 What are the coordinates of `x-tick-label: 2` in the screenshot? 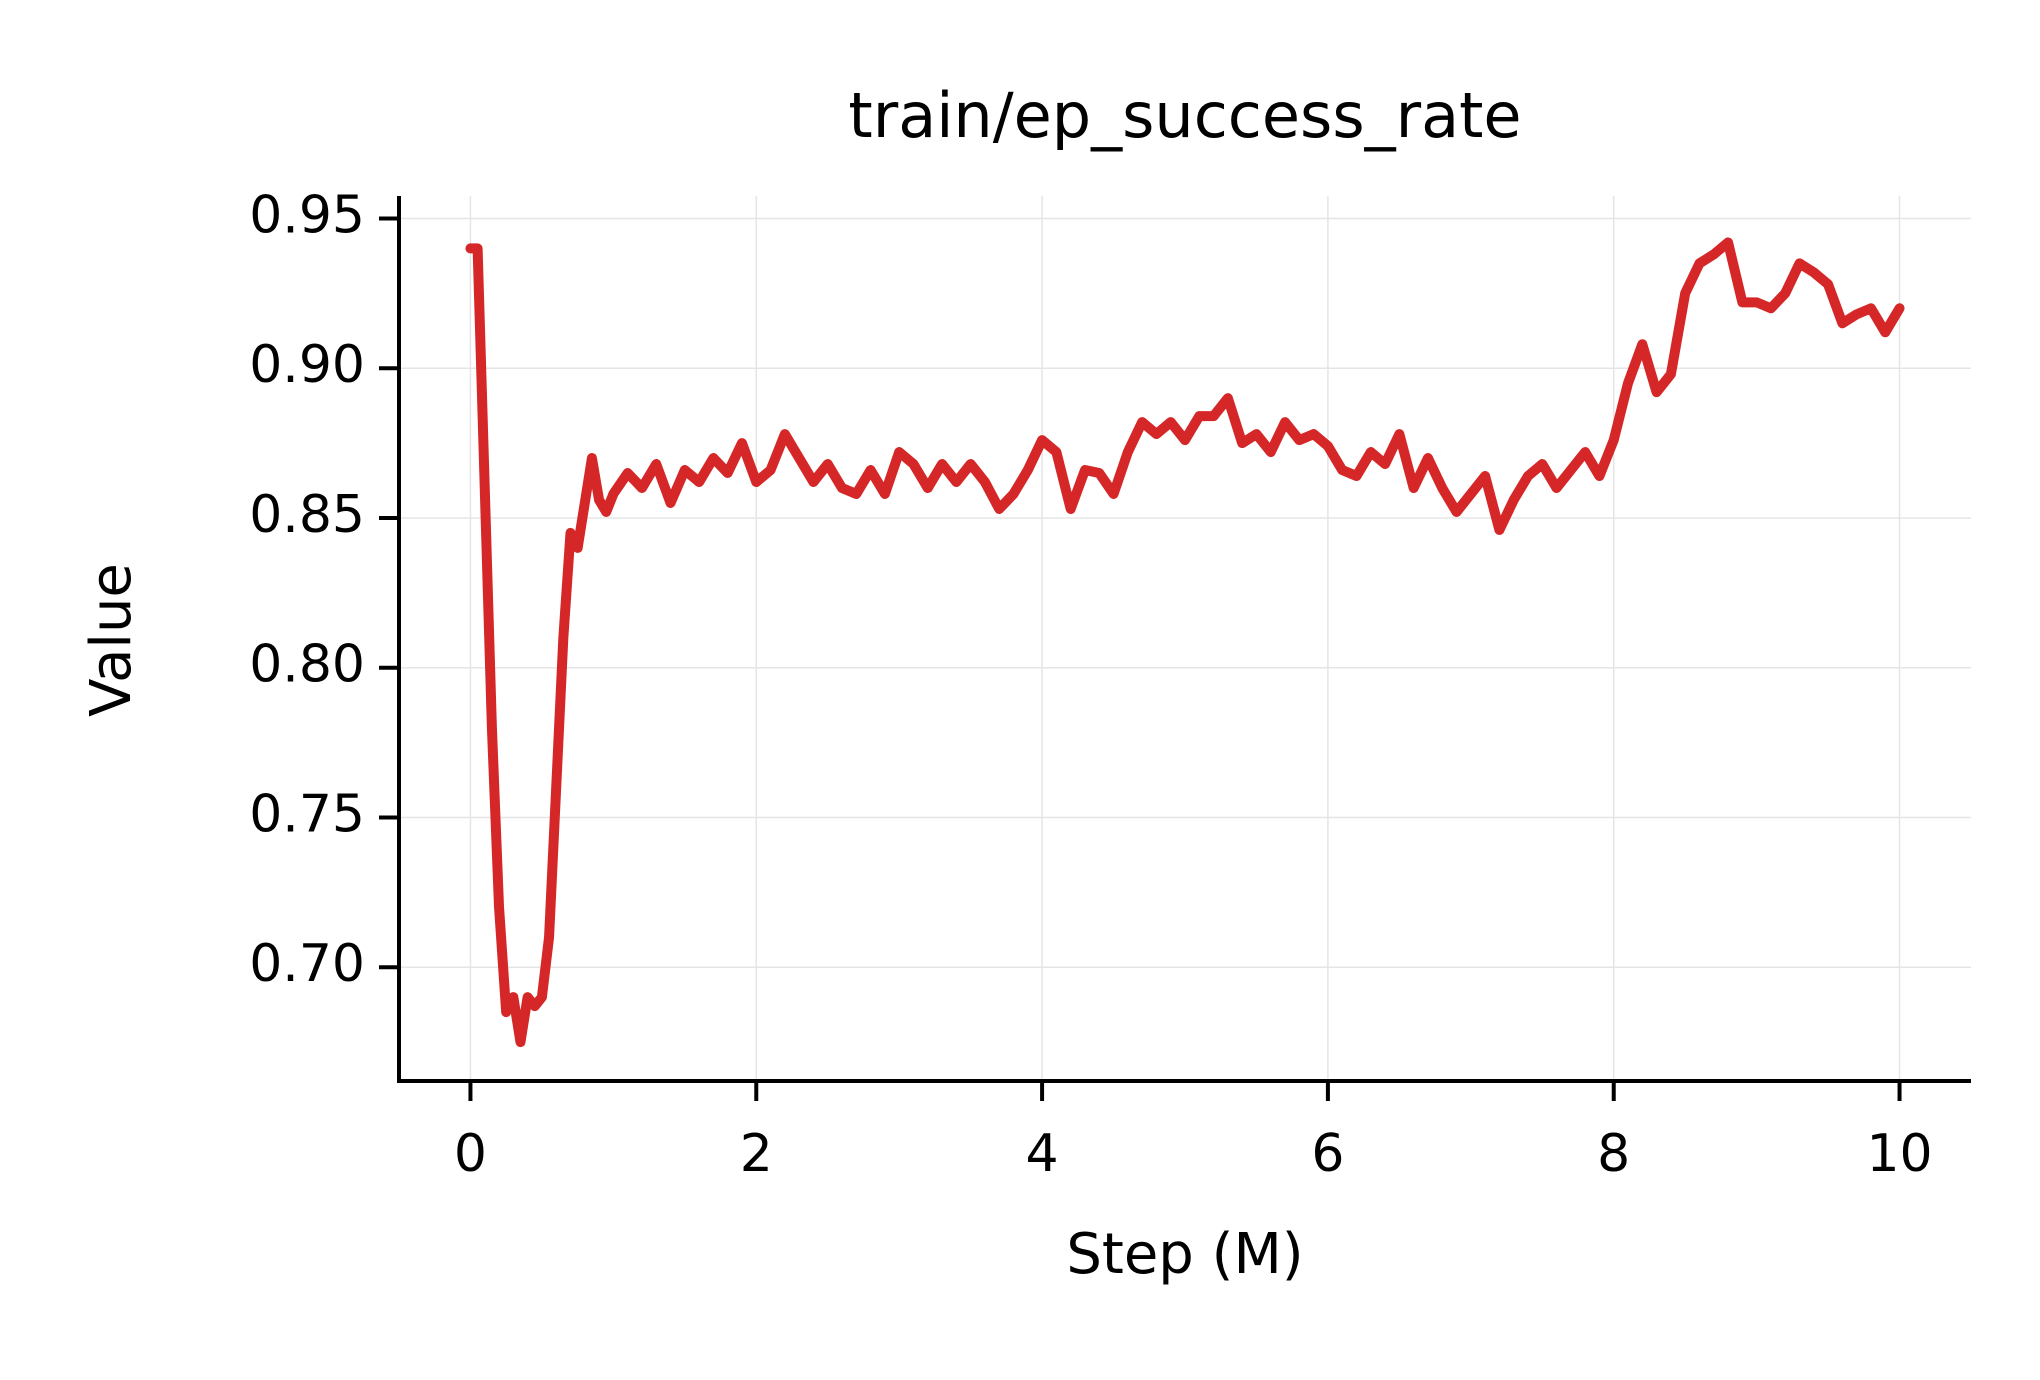 It's located at (756, 1154).